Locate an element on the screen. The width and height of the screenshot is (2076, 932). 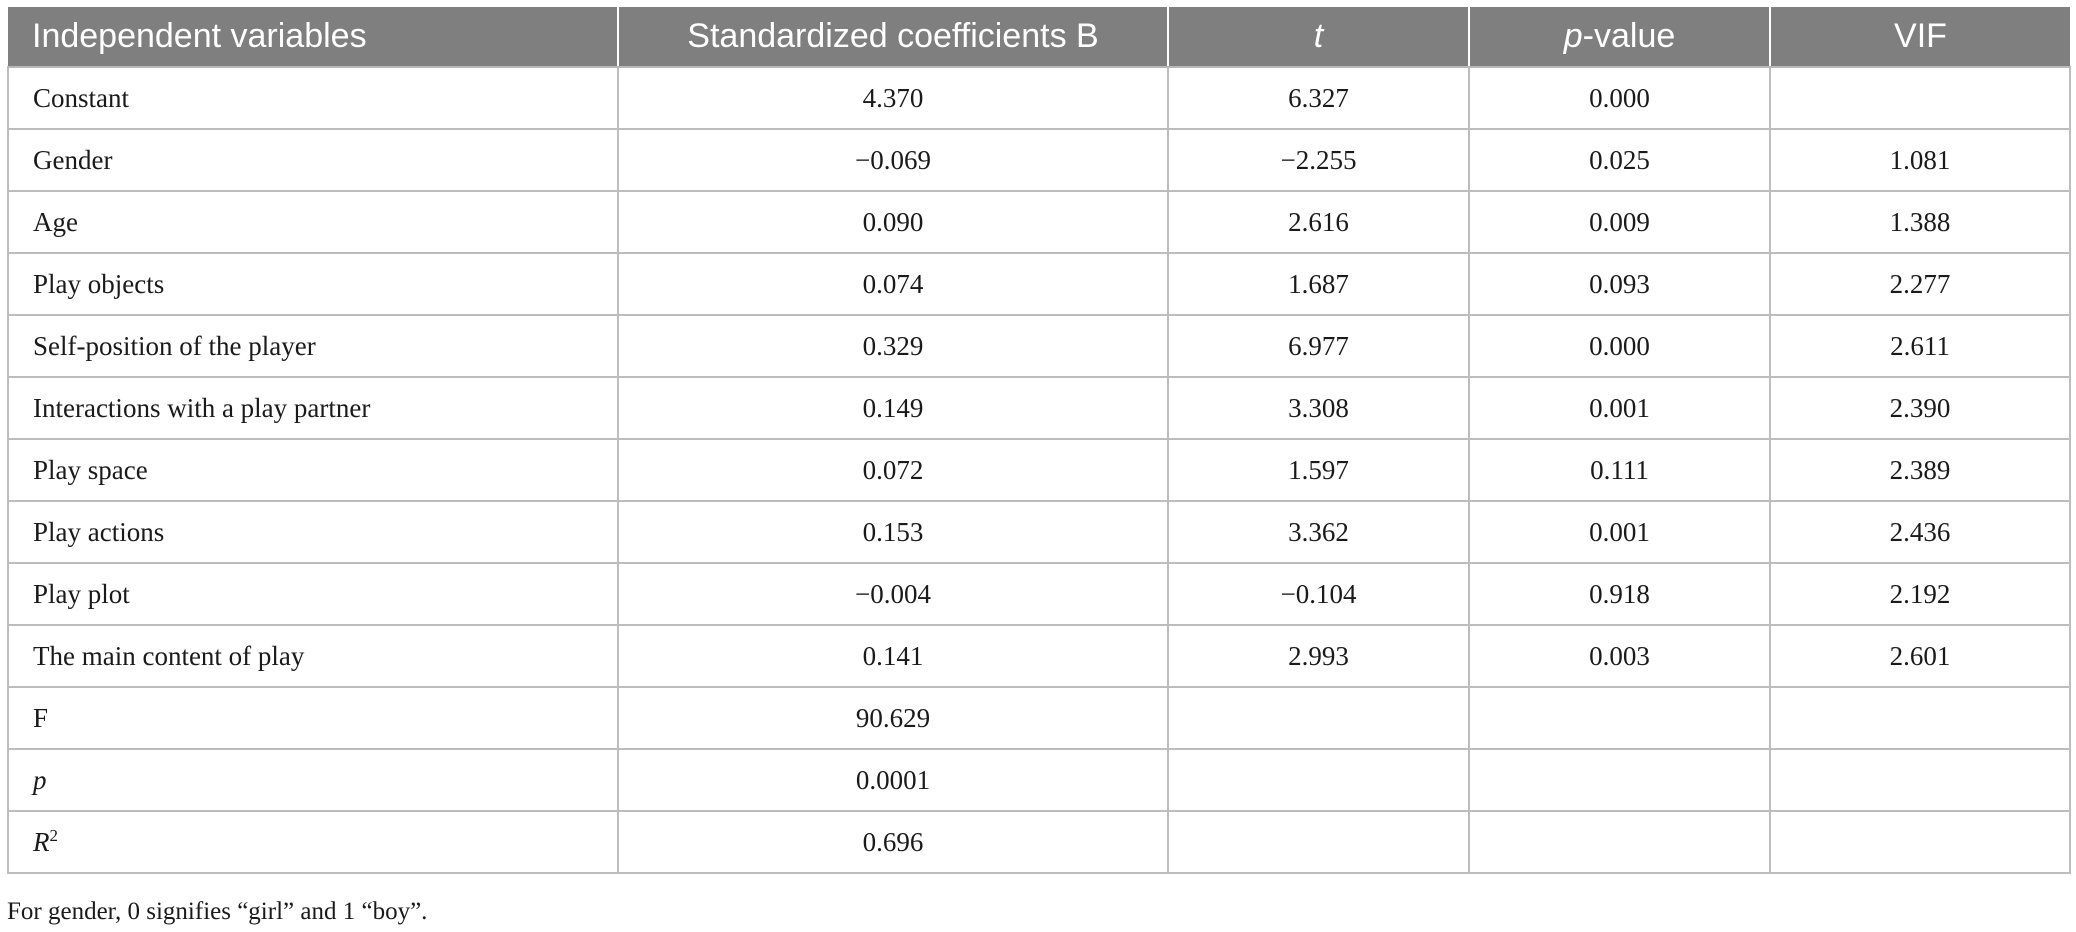
cell-vif: 2.390 is located at coordinates (1920, 408).